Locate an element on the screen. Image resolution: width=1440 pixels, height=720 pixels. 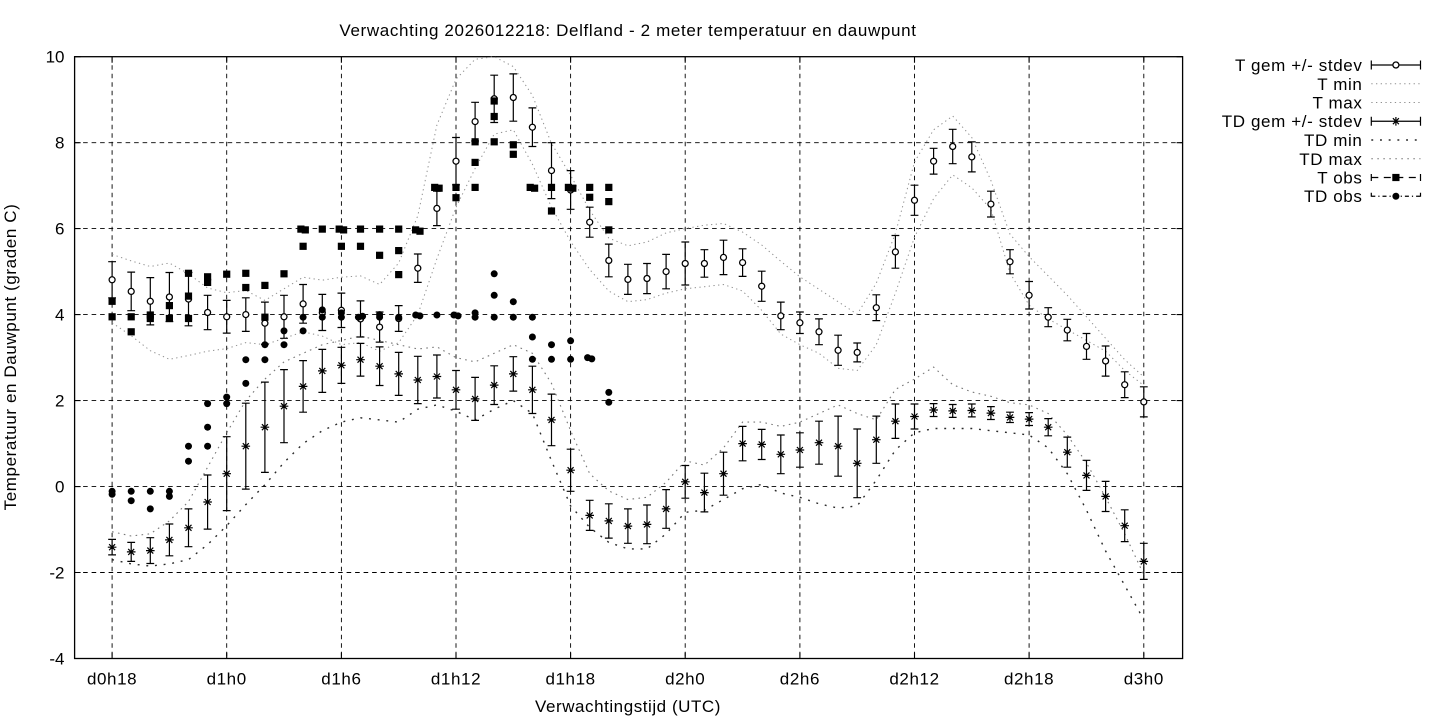
svg-text: d2h0 is located at coordinates (685, 679).